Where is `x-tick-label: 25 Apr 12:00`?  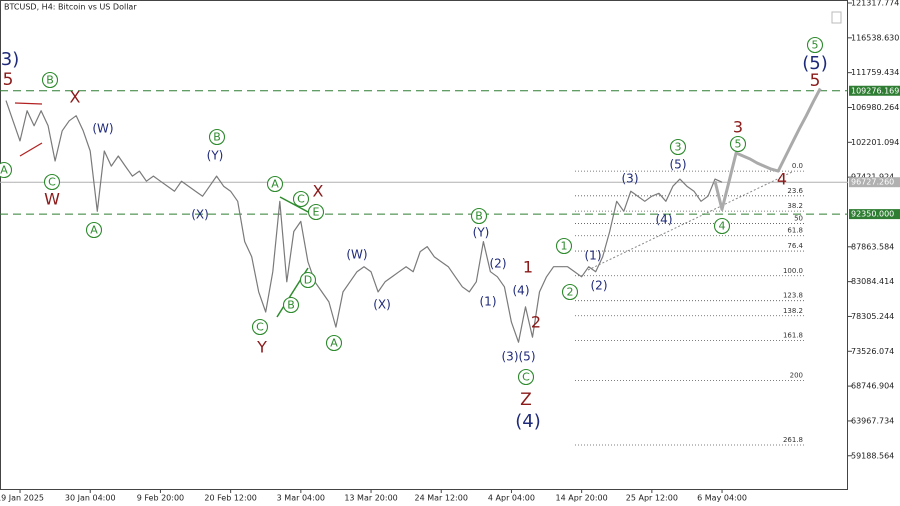 x-tick-label: 25 Apr 12:00 is located at coordinates (652, 498).